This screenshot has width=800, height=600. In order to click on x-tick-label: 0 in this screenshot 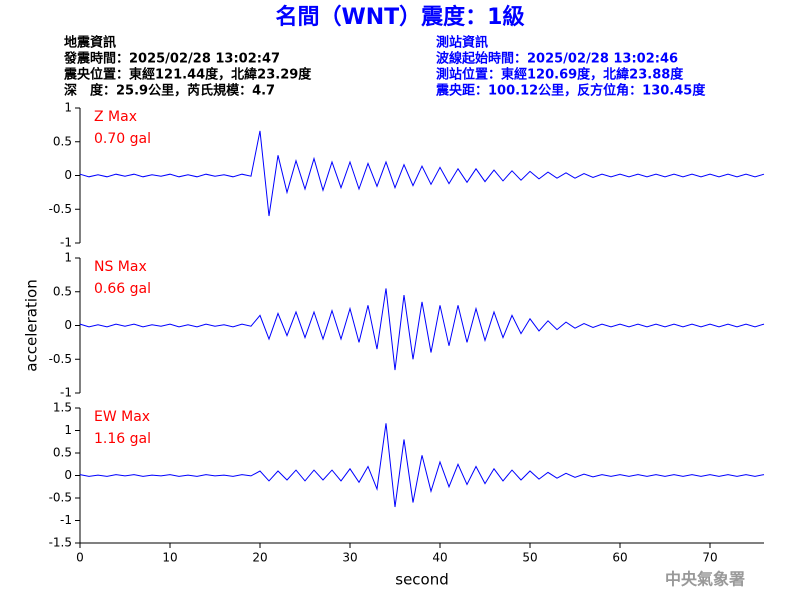, I will do `click(80, 558)`.